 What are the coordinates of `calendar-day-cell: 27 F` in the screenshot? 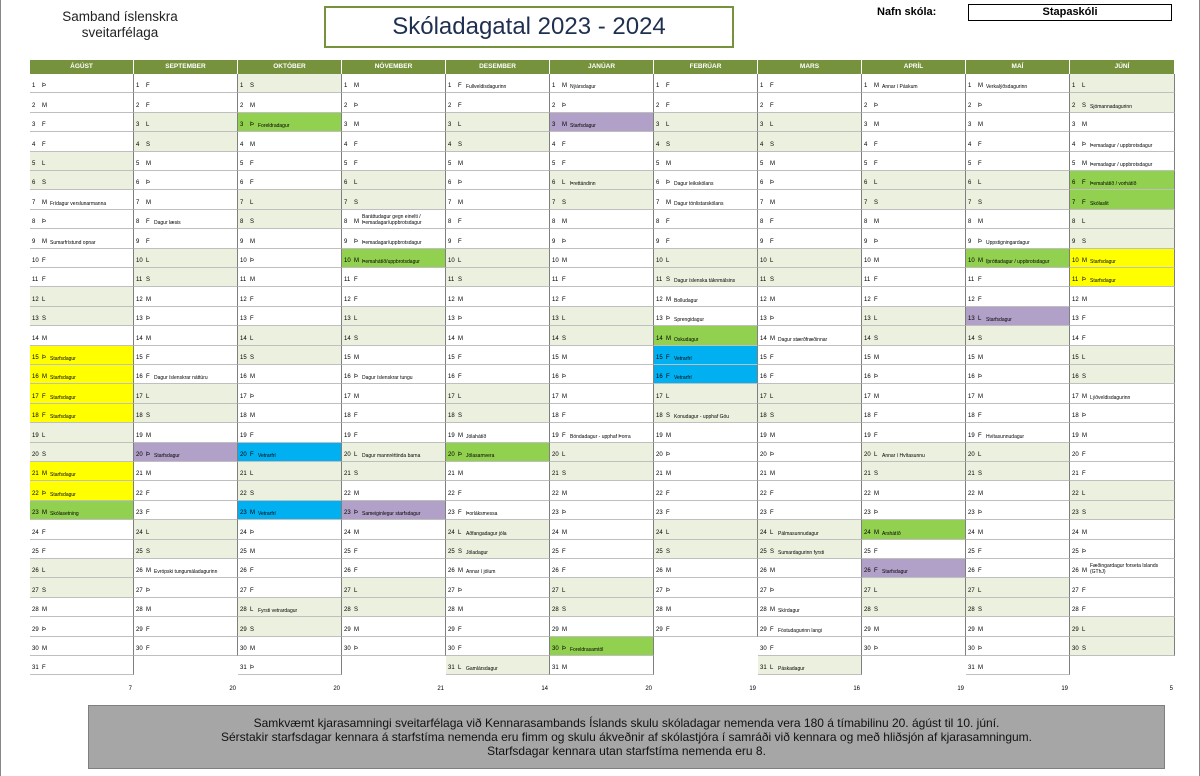 It's located at (1122, 588).